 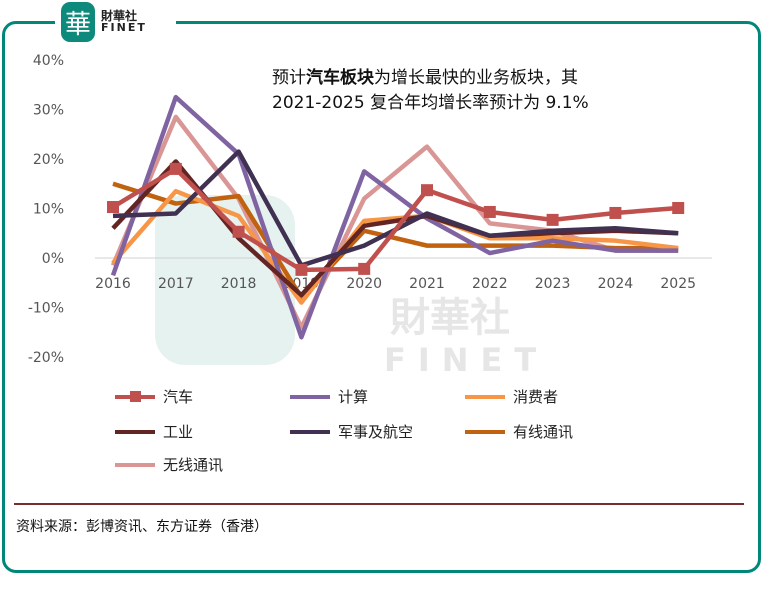 I want to click on y-tick-label: 30%, so click(x=48, y=111).